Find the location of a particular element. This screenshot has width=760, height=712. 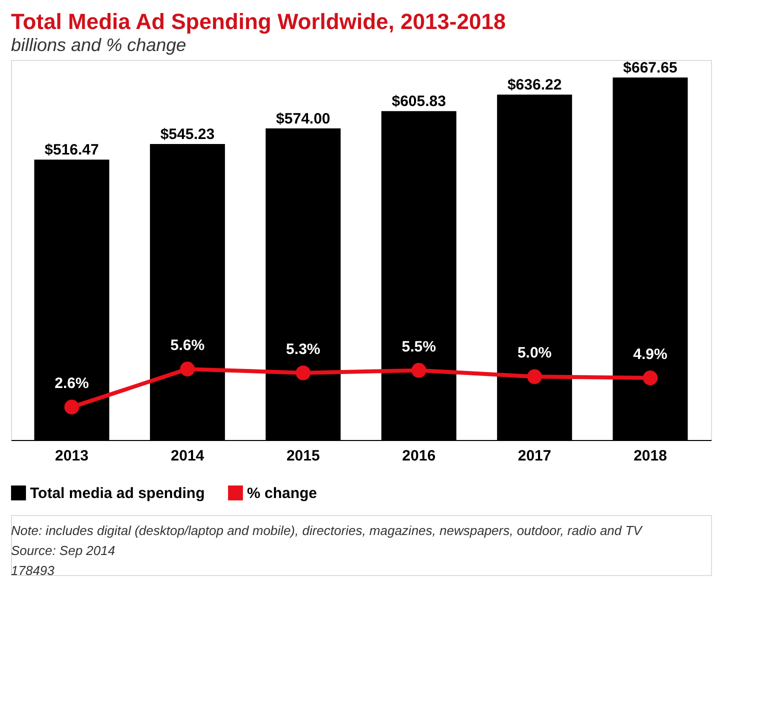

source-note: Source: Sep 2014 is located at coordinates (63, 550).